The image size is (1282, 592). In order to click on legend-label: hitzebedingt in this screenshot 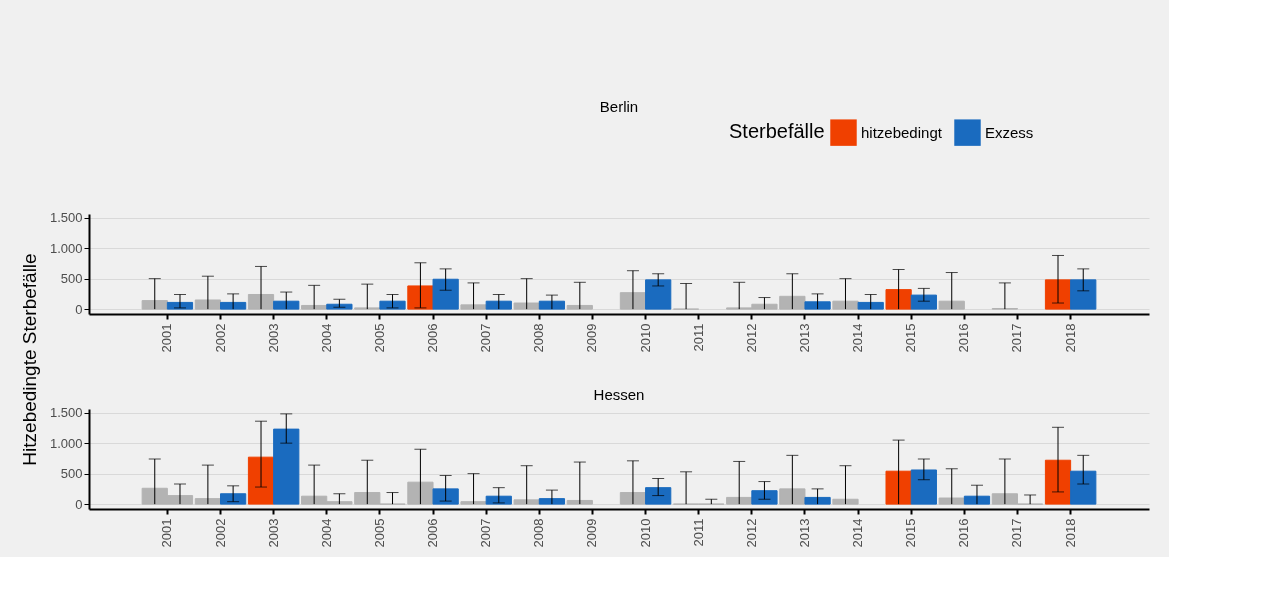, I will do `click(902, 132)`.